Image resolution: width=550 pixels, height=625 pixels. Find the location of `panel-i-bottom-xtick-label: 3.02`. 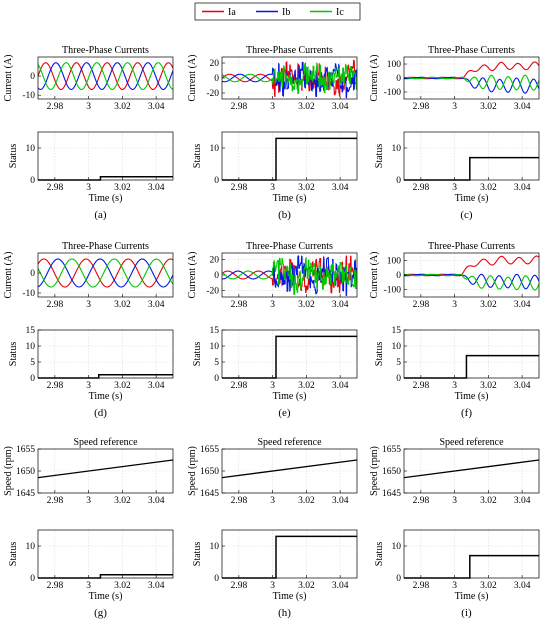

panel-i-bottom-xtick-label: 3.02 is located at coordinates (488, 586).